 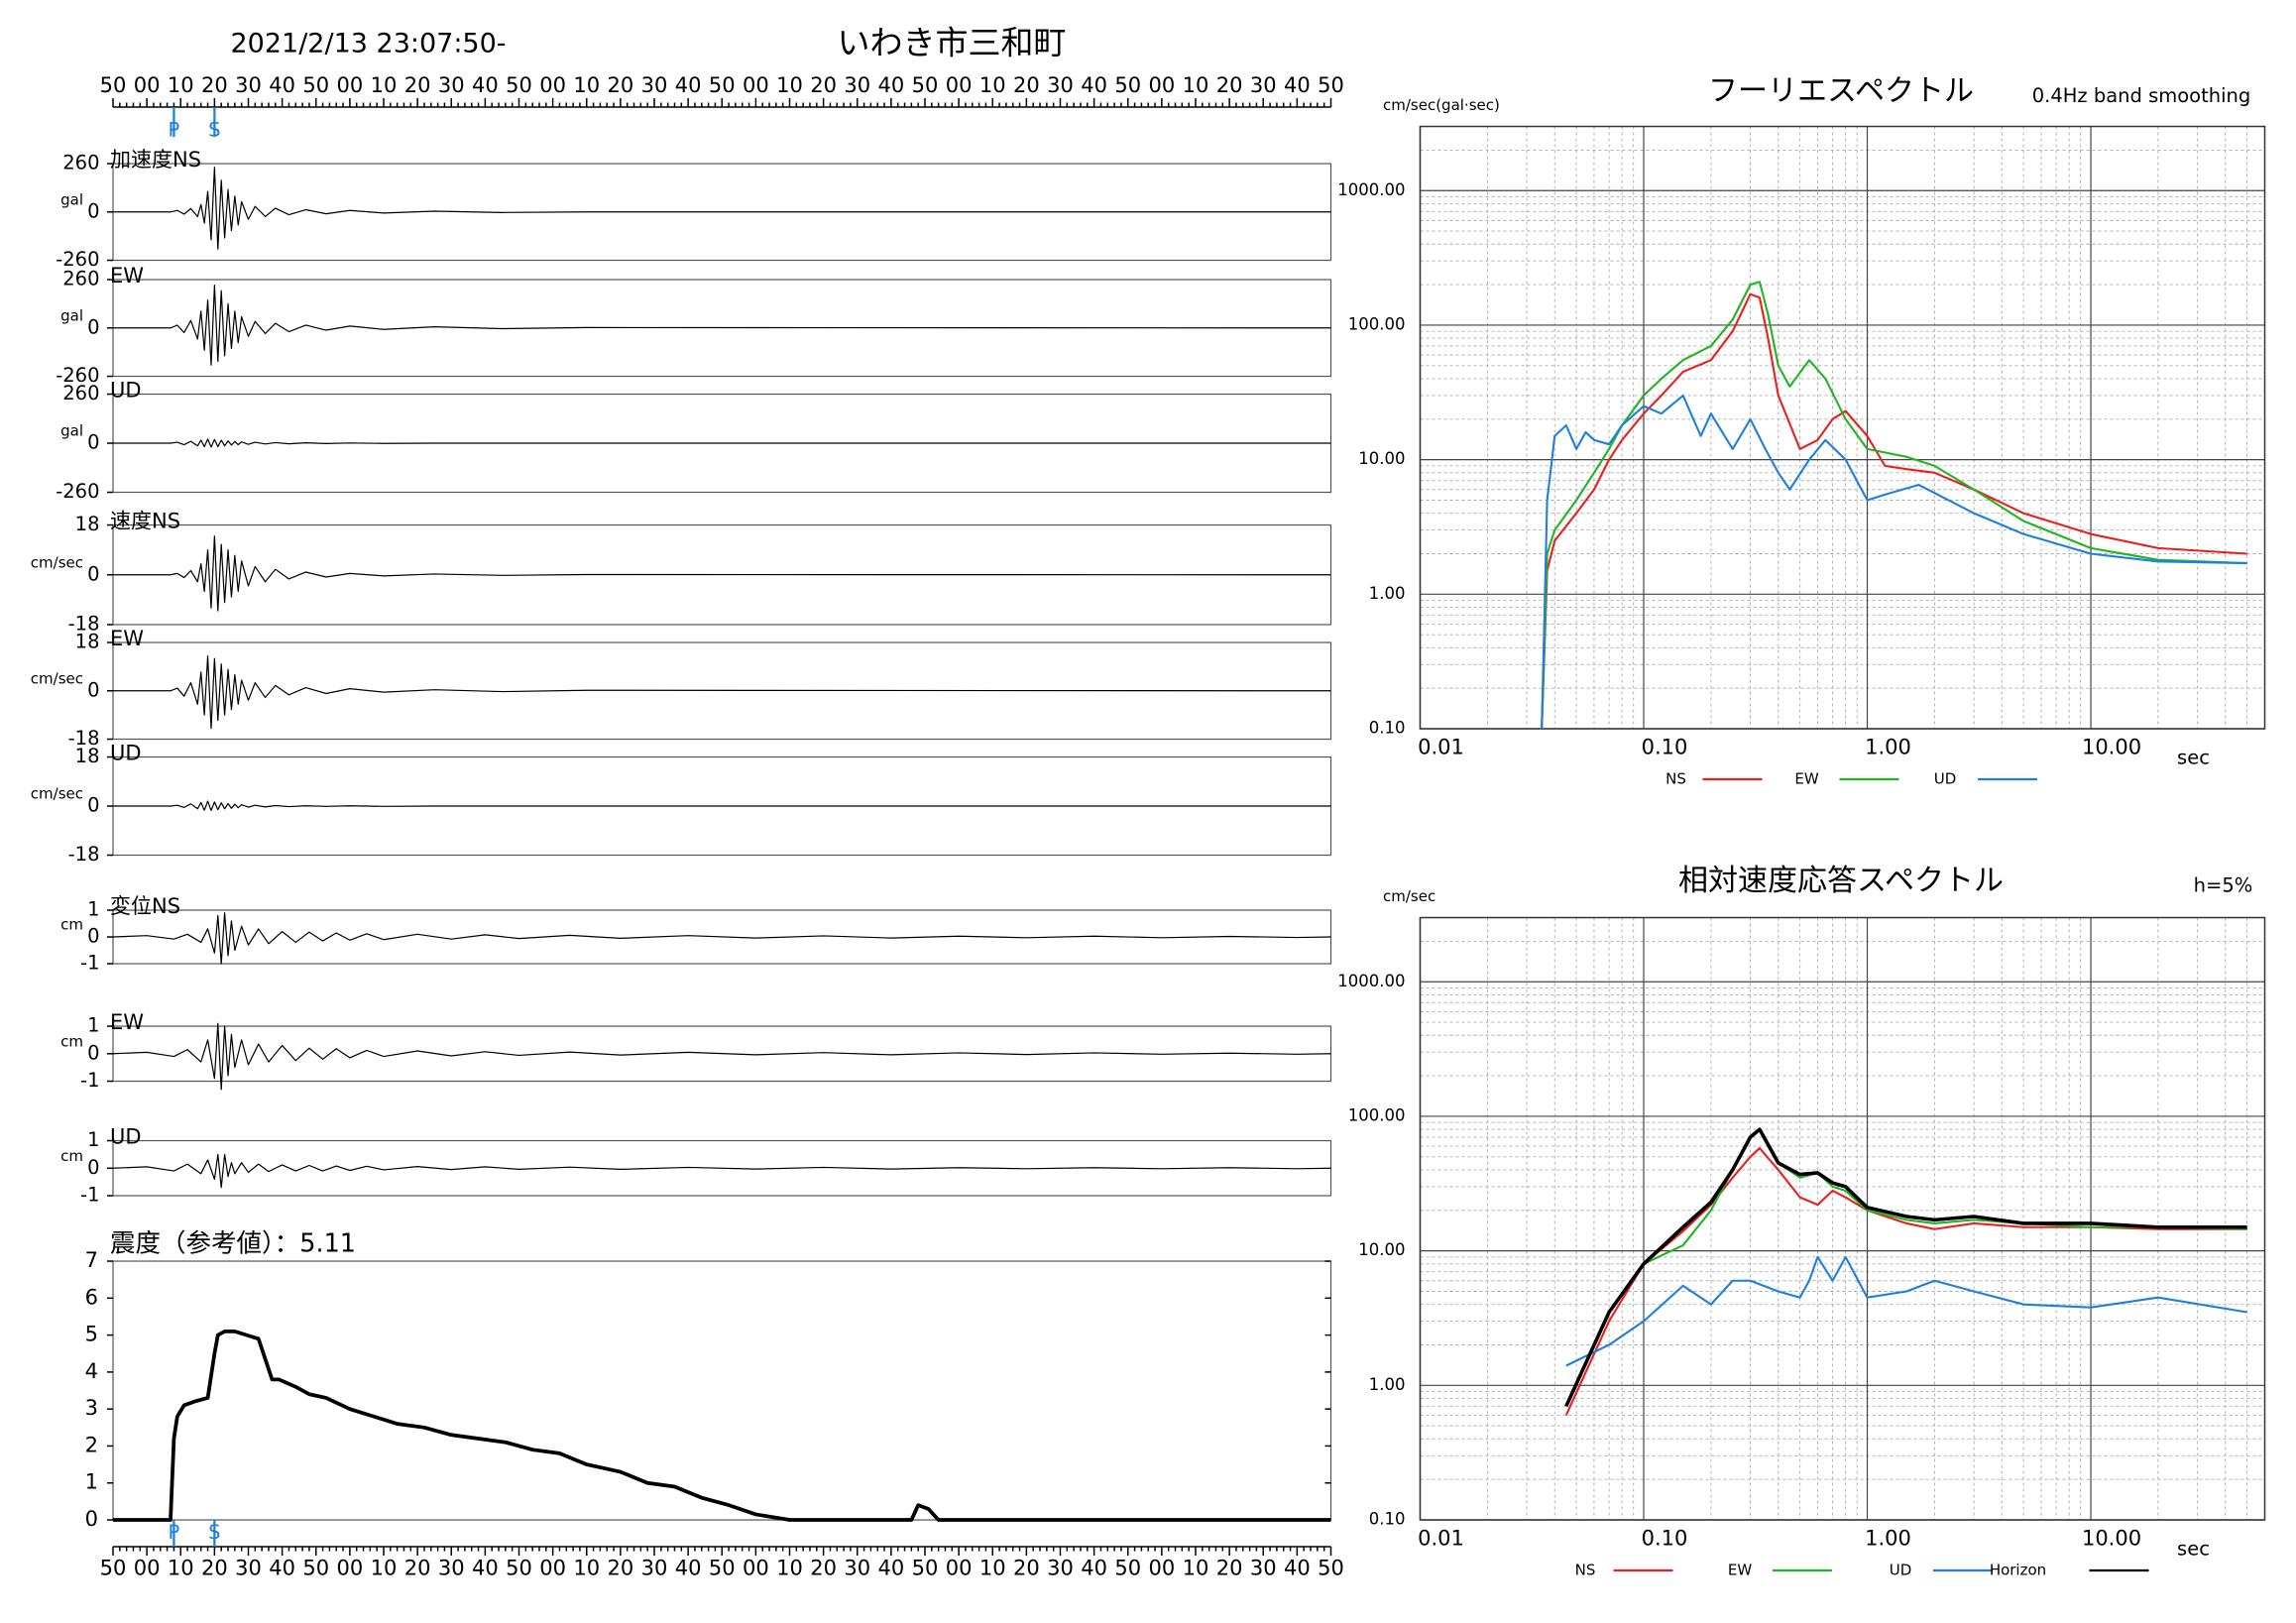 What do you see at coordinates (1371, 189) in the screenshot?
I see `y-tick-label: 1000.00` at bounding box center [1371, 189].